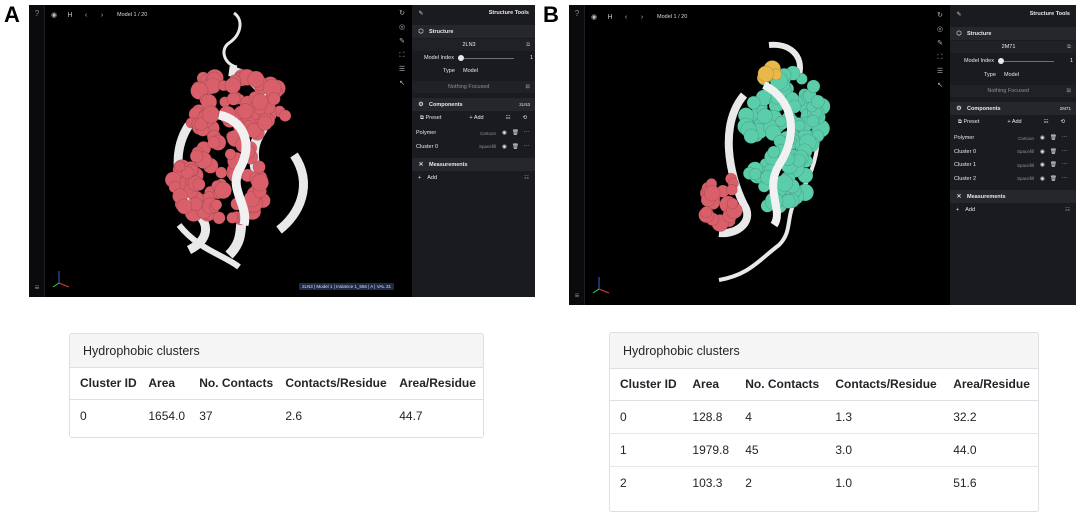 The height and width of the screenshot is (515, 1080). Describe the element at coordinates (1013, 108) in the screenshot. I see `components-section-header: ⚙ Components 2M71` at that location.